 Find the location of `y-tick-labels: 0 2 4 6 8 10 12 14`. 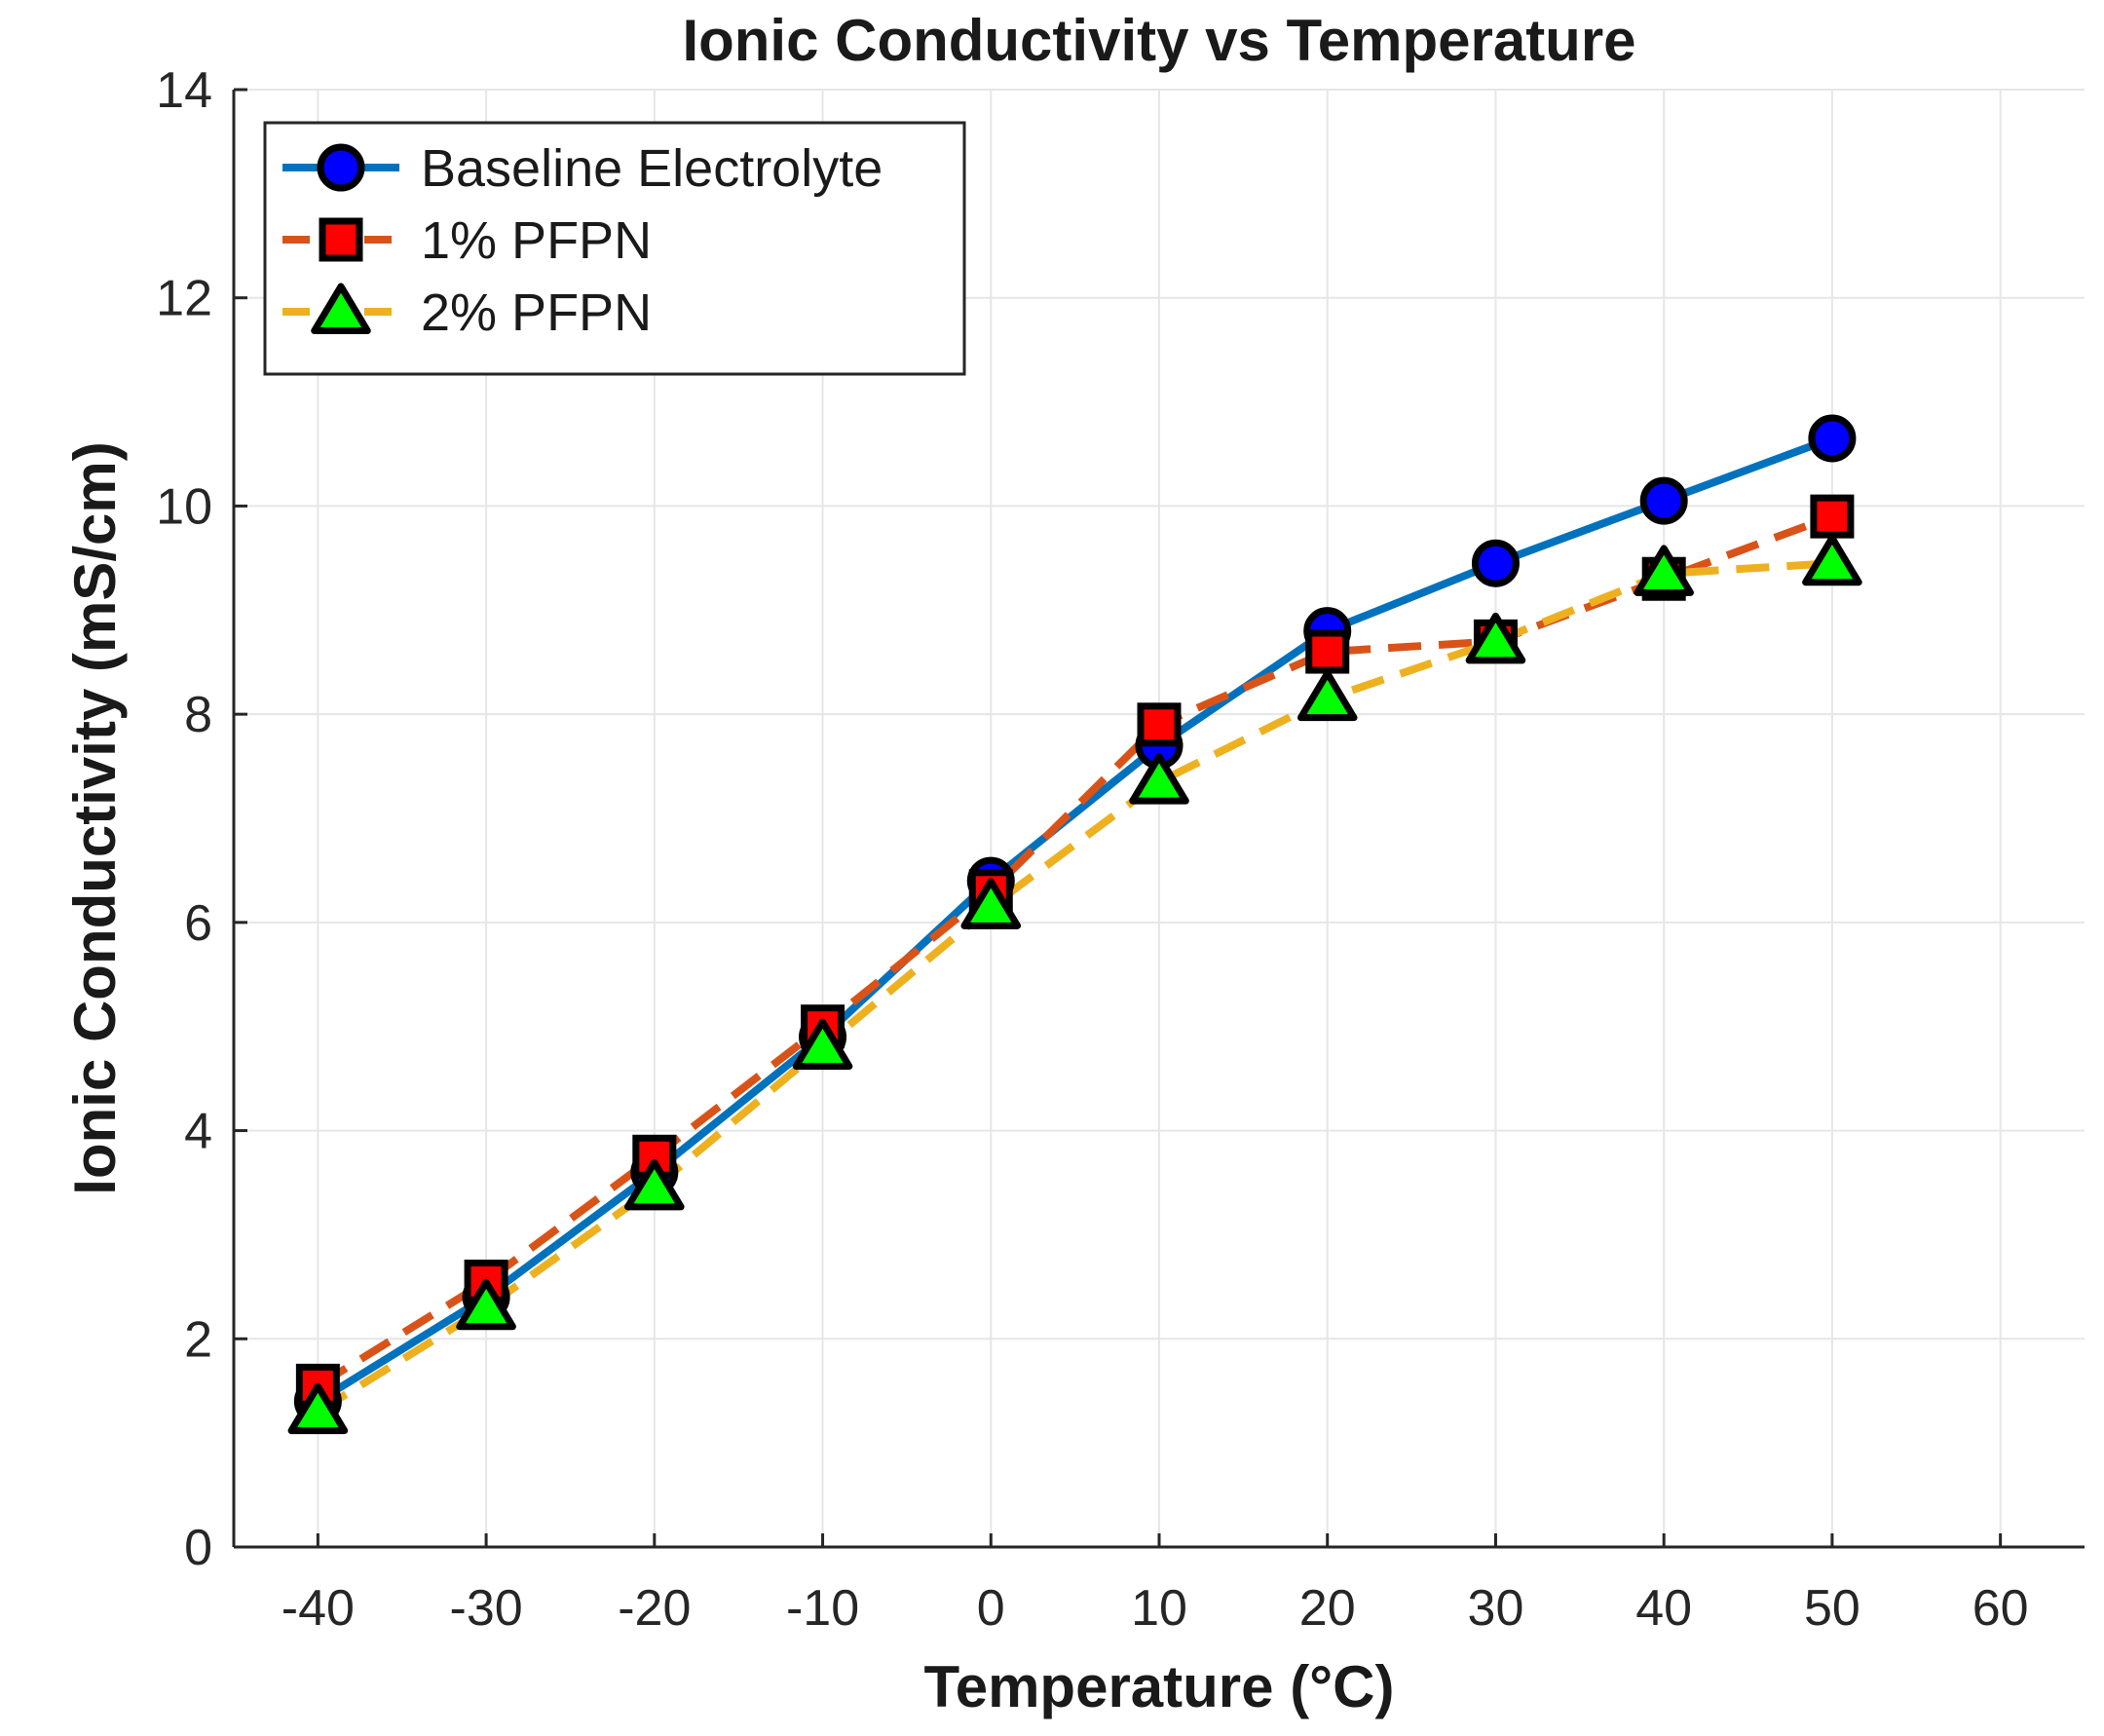

y-tick-labels: 0 2 4 6 8 10 12 14 is located at coordinates (184, 819).